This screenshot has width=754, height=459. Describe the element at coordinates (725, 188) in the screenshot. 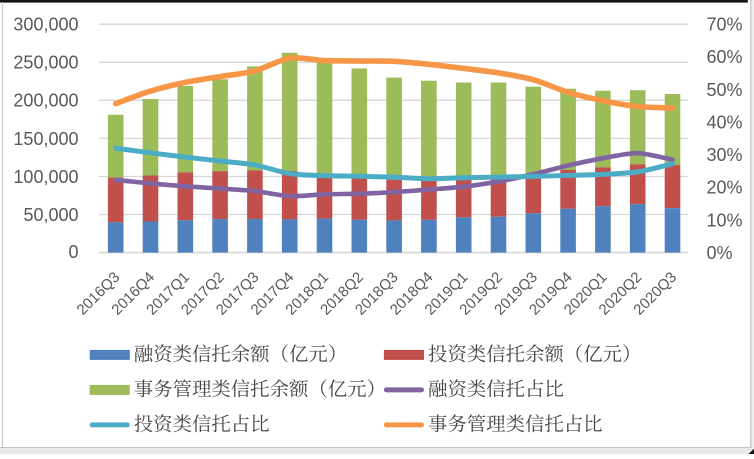

I see `svg-text: 20%` at that location.